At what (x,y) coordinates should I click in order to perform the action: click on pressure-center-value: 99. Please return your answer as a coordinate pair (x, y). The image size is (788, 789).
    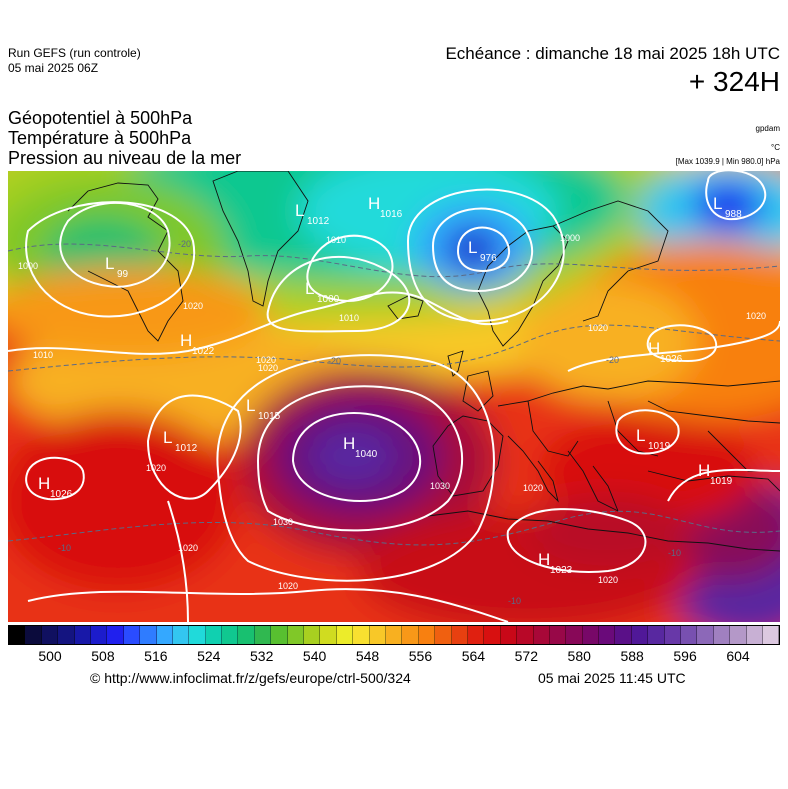
    Looking at the image, I should click on (123, 274).